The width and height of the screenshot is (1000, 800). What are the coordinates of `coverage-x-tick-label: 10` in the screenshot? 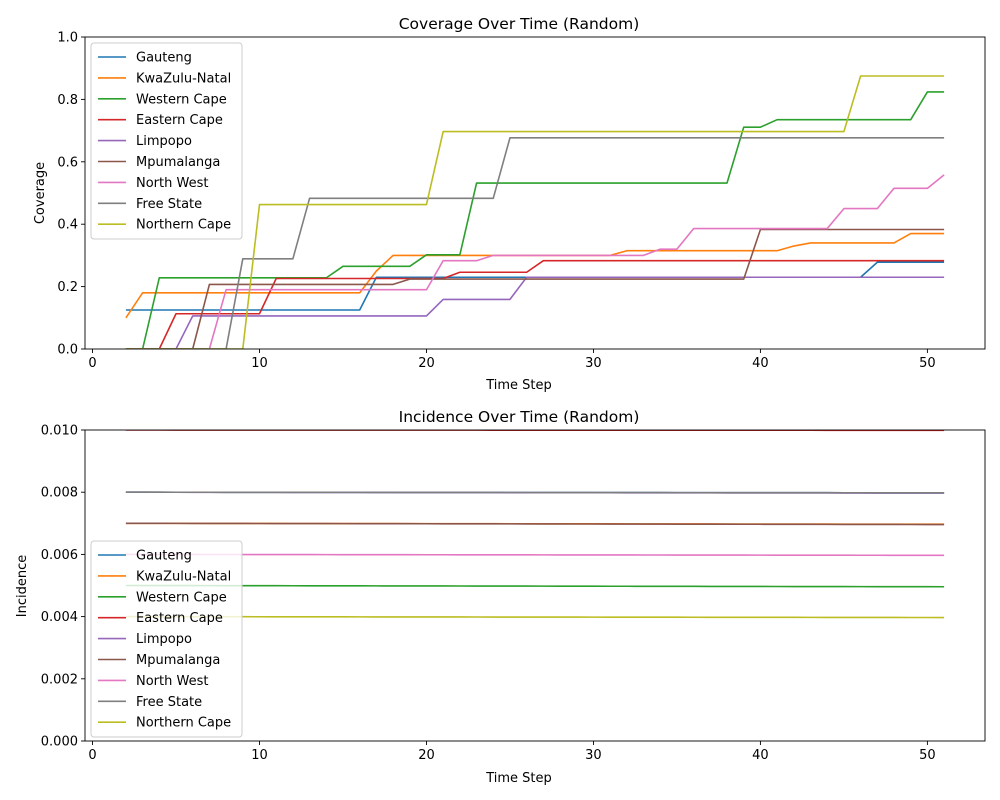 It's located at (259, 363).